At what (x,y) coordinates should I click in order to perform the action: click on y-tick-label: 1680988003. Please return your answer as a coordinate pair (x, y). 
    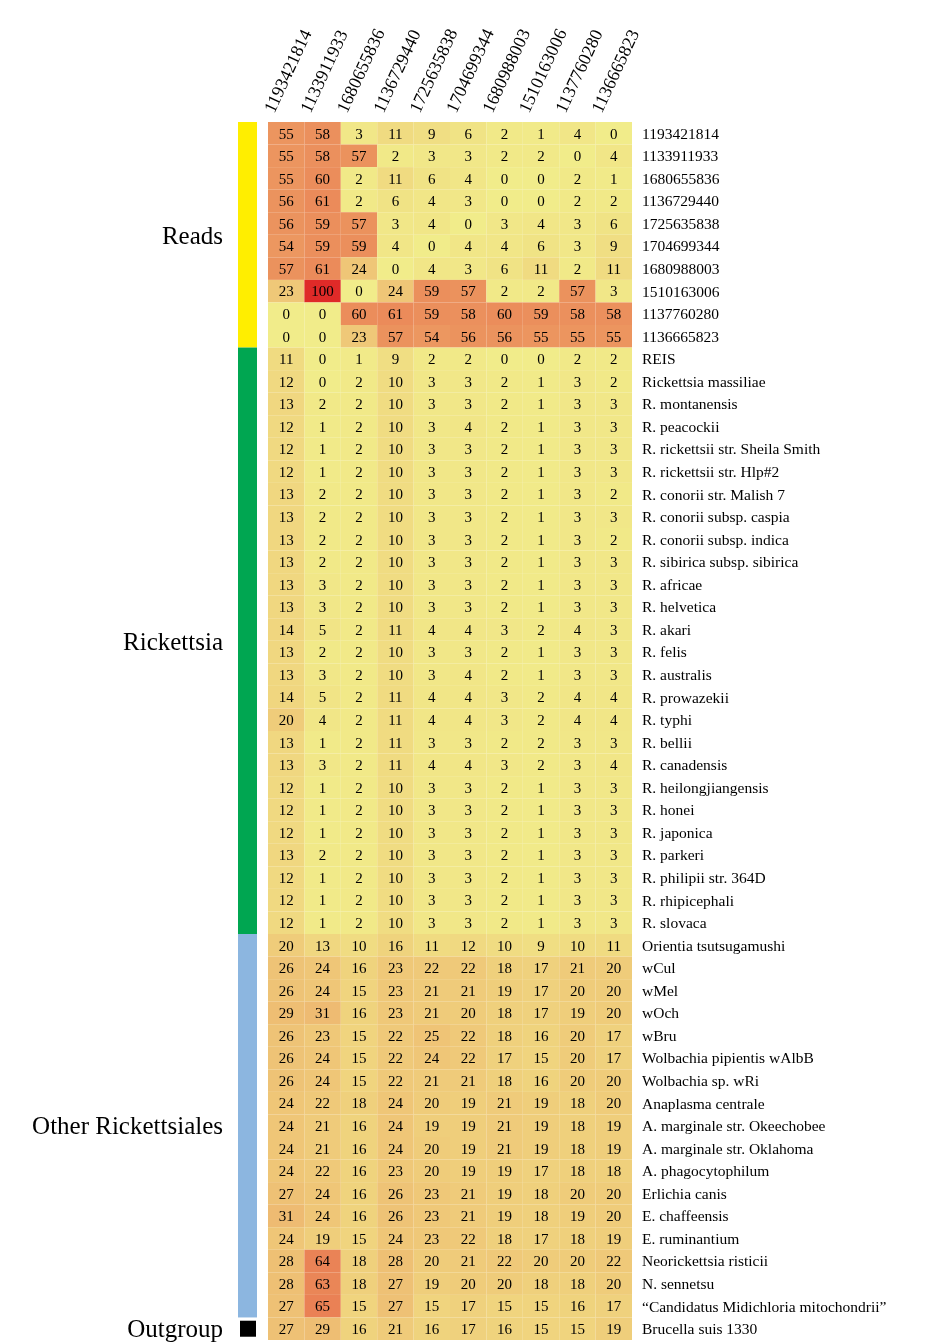
    Looking at the image, I should click on (681, 269).